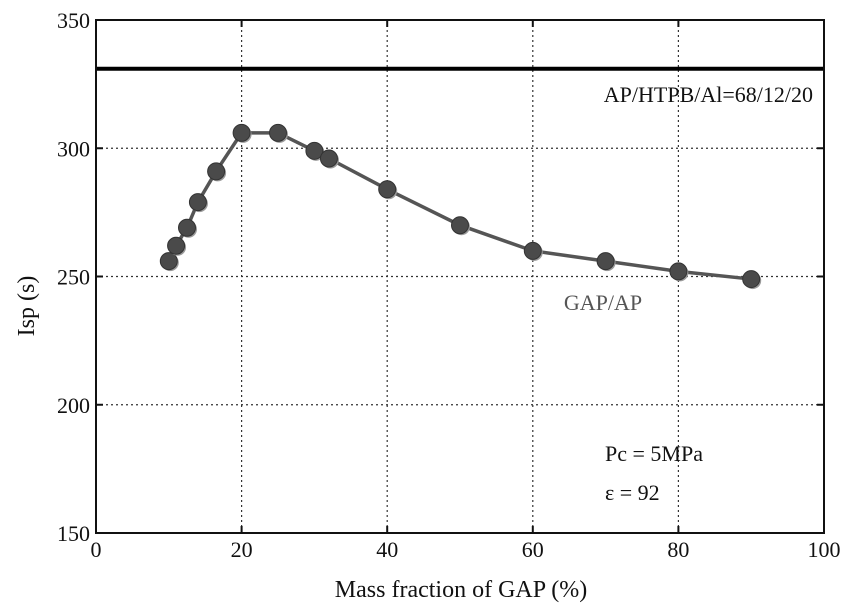 The width and height of the screenshot is (851, 608). Describe the element at coordinates (533, 549) in the screenshot. I see `x-tick-label: 60` at that location.